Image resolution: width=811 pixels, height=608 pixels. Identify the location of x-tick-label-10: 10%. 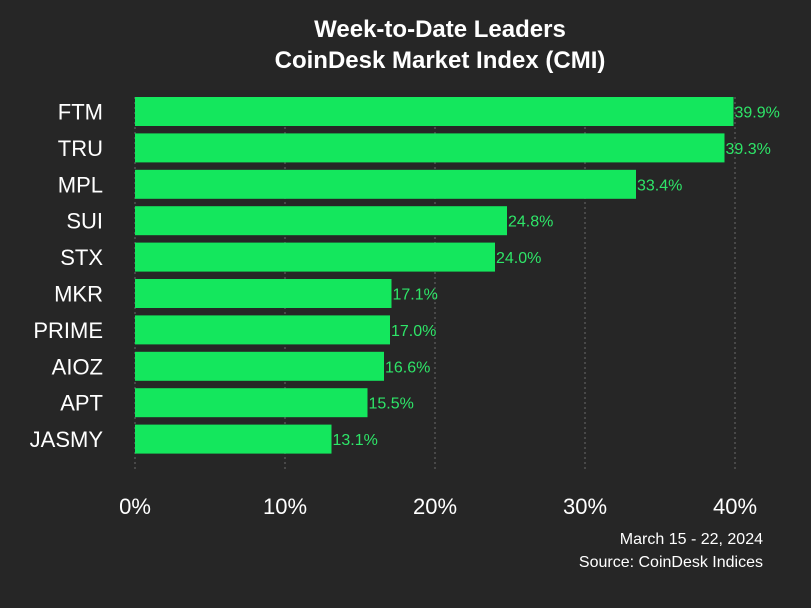
(285, 506).